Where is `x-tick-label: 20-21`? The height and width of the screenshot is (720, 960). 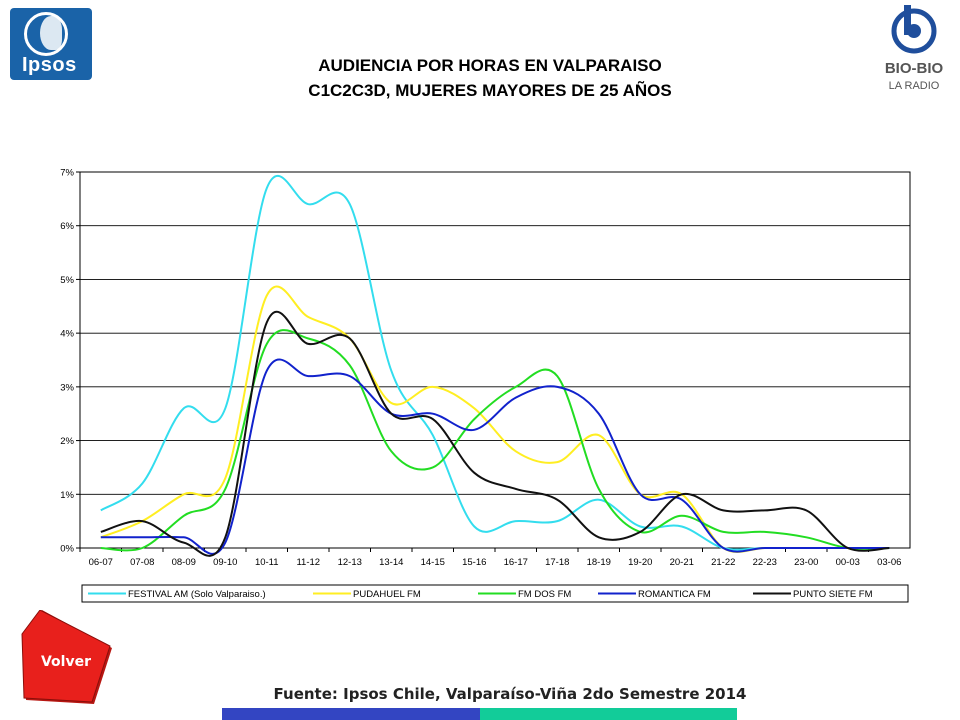
x-tick-label: 20-21 is located at coordinates (682, 562).